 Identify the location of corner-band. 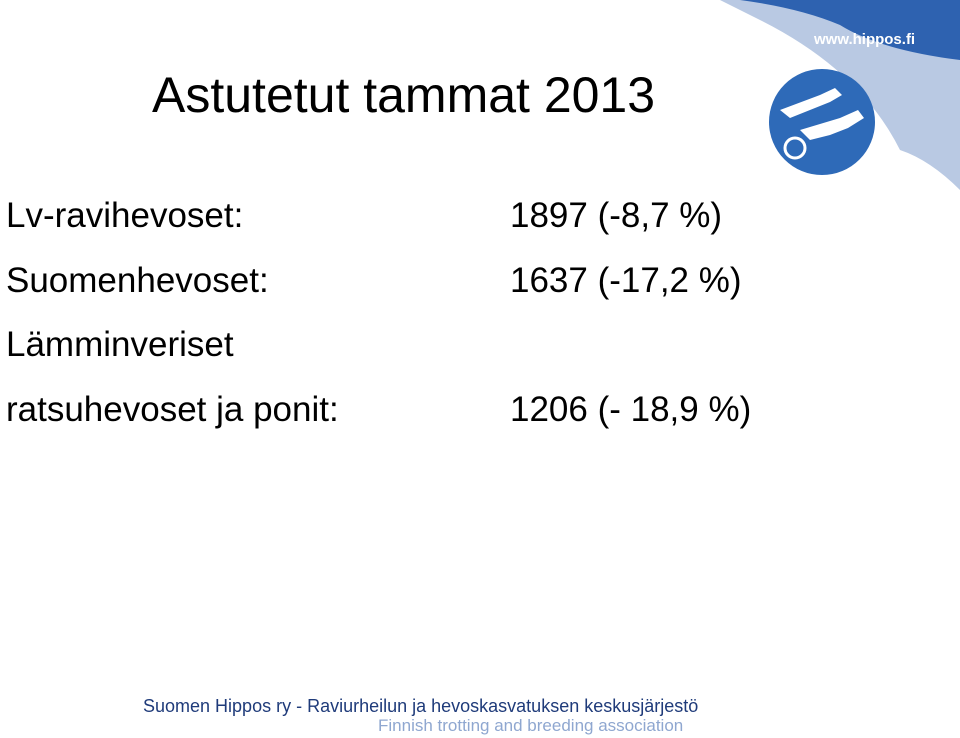
(850, 30).